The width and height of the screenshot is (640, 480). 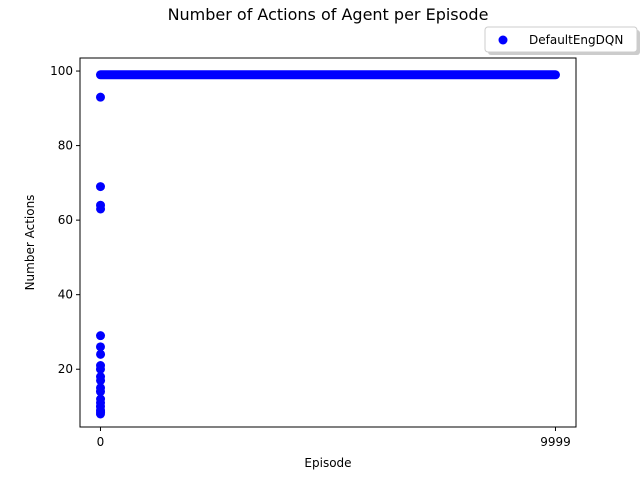 I want to click on x-tick-label: 9999, so click(x=555, y=442).